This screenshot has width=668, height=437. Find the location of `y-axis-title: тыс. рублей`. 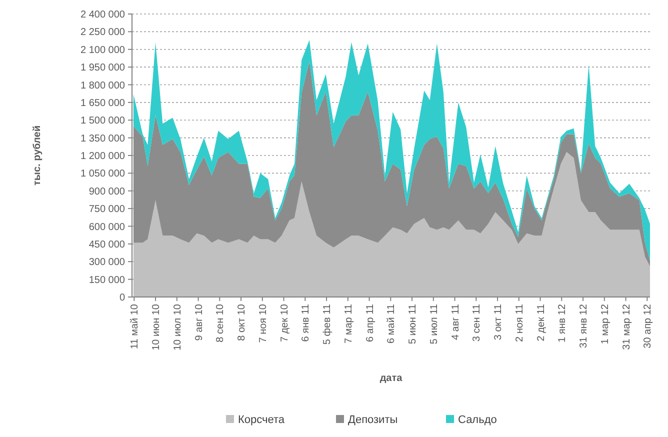

y-axis-title: тыс. рублей is located at coordinates (37, 156).